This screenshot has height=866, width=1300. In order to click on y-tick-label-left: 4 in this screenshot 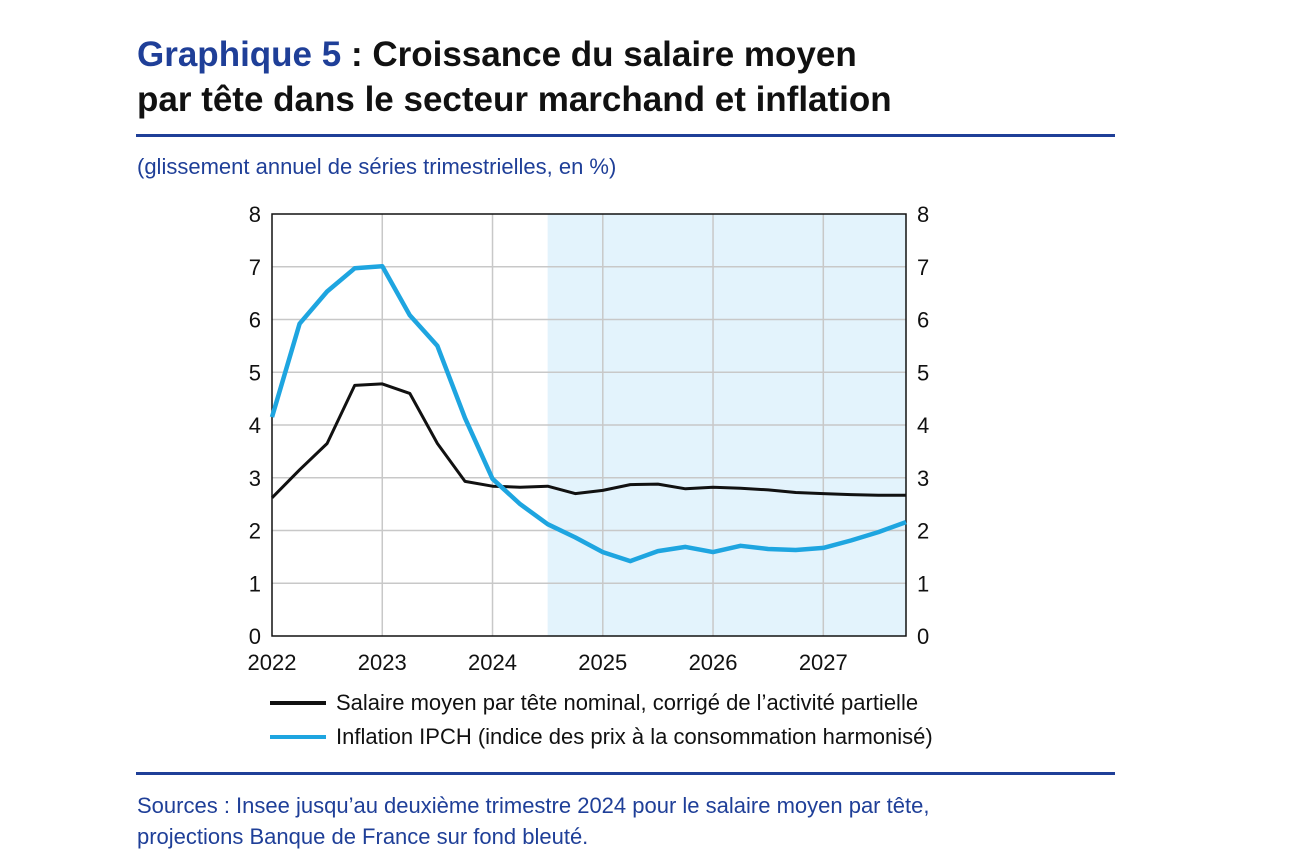, I will do `click(255, 425)`.